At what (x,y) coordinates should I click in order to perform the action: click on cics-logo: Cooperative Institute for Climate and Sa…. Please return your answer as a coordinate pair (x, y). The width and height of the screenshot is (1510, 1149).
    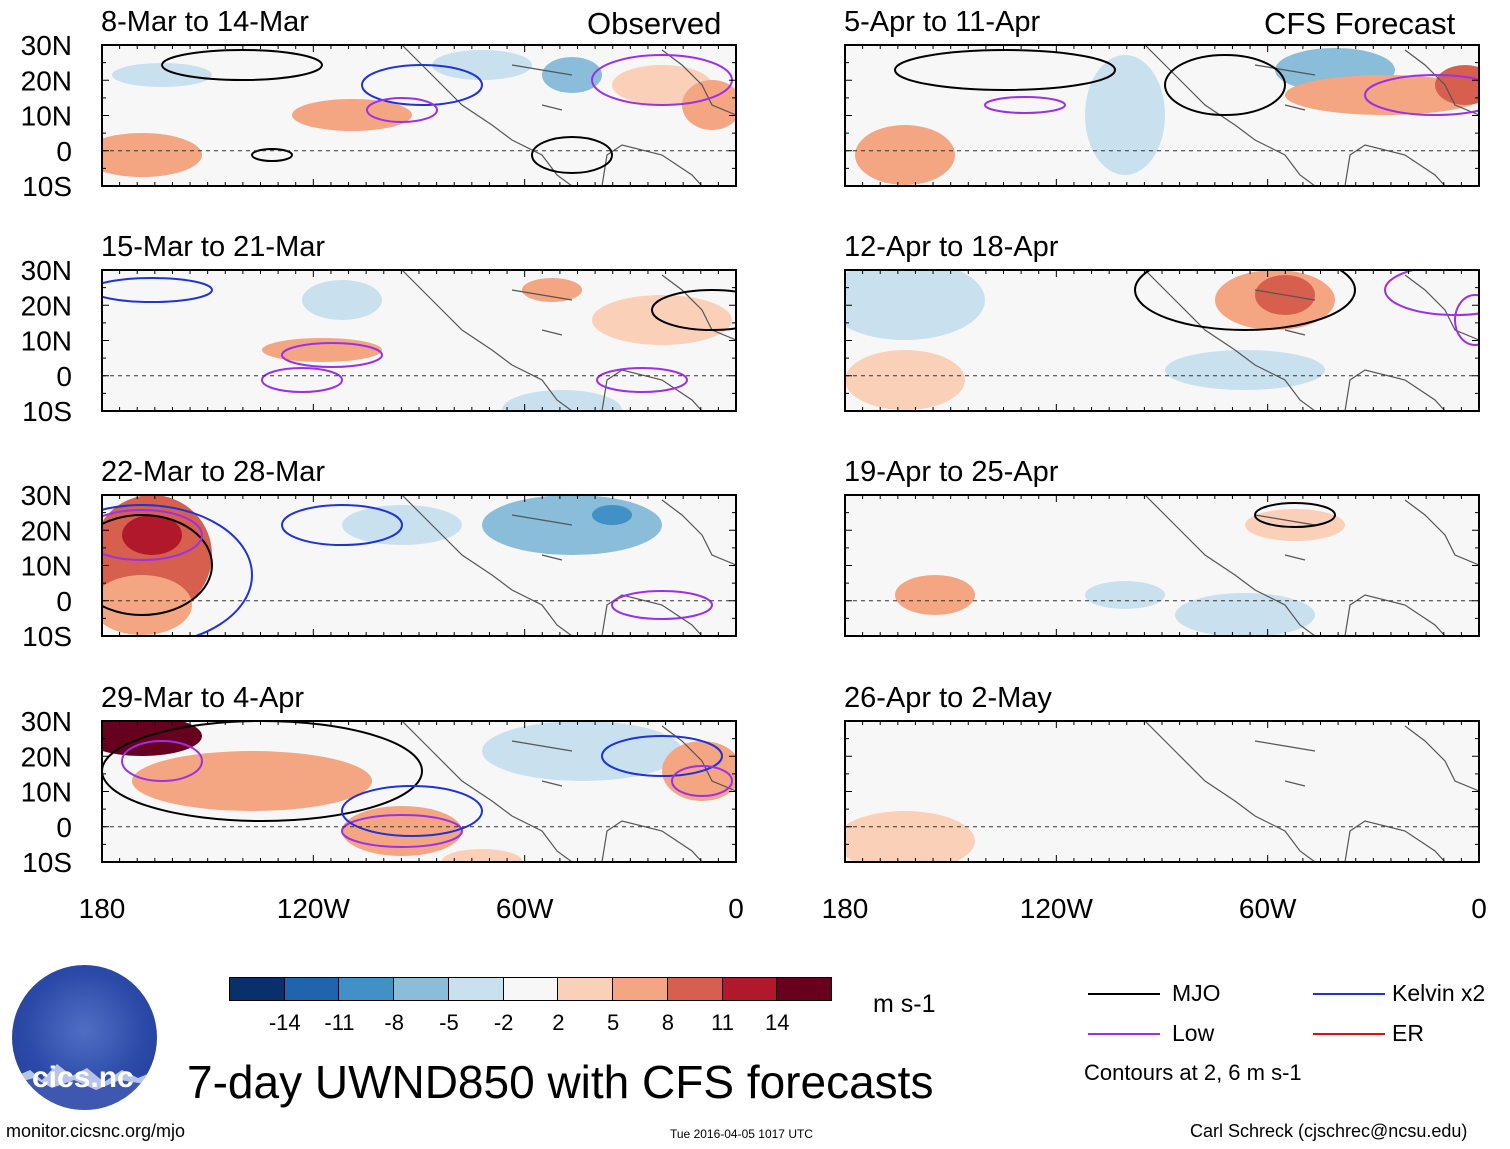
    Looking at the image, I should click on (84, 1037).